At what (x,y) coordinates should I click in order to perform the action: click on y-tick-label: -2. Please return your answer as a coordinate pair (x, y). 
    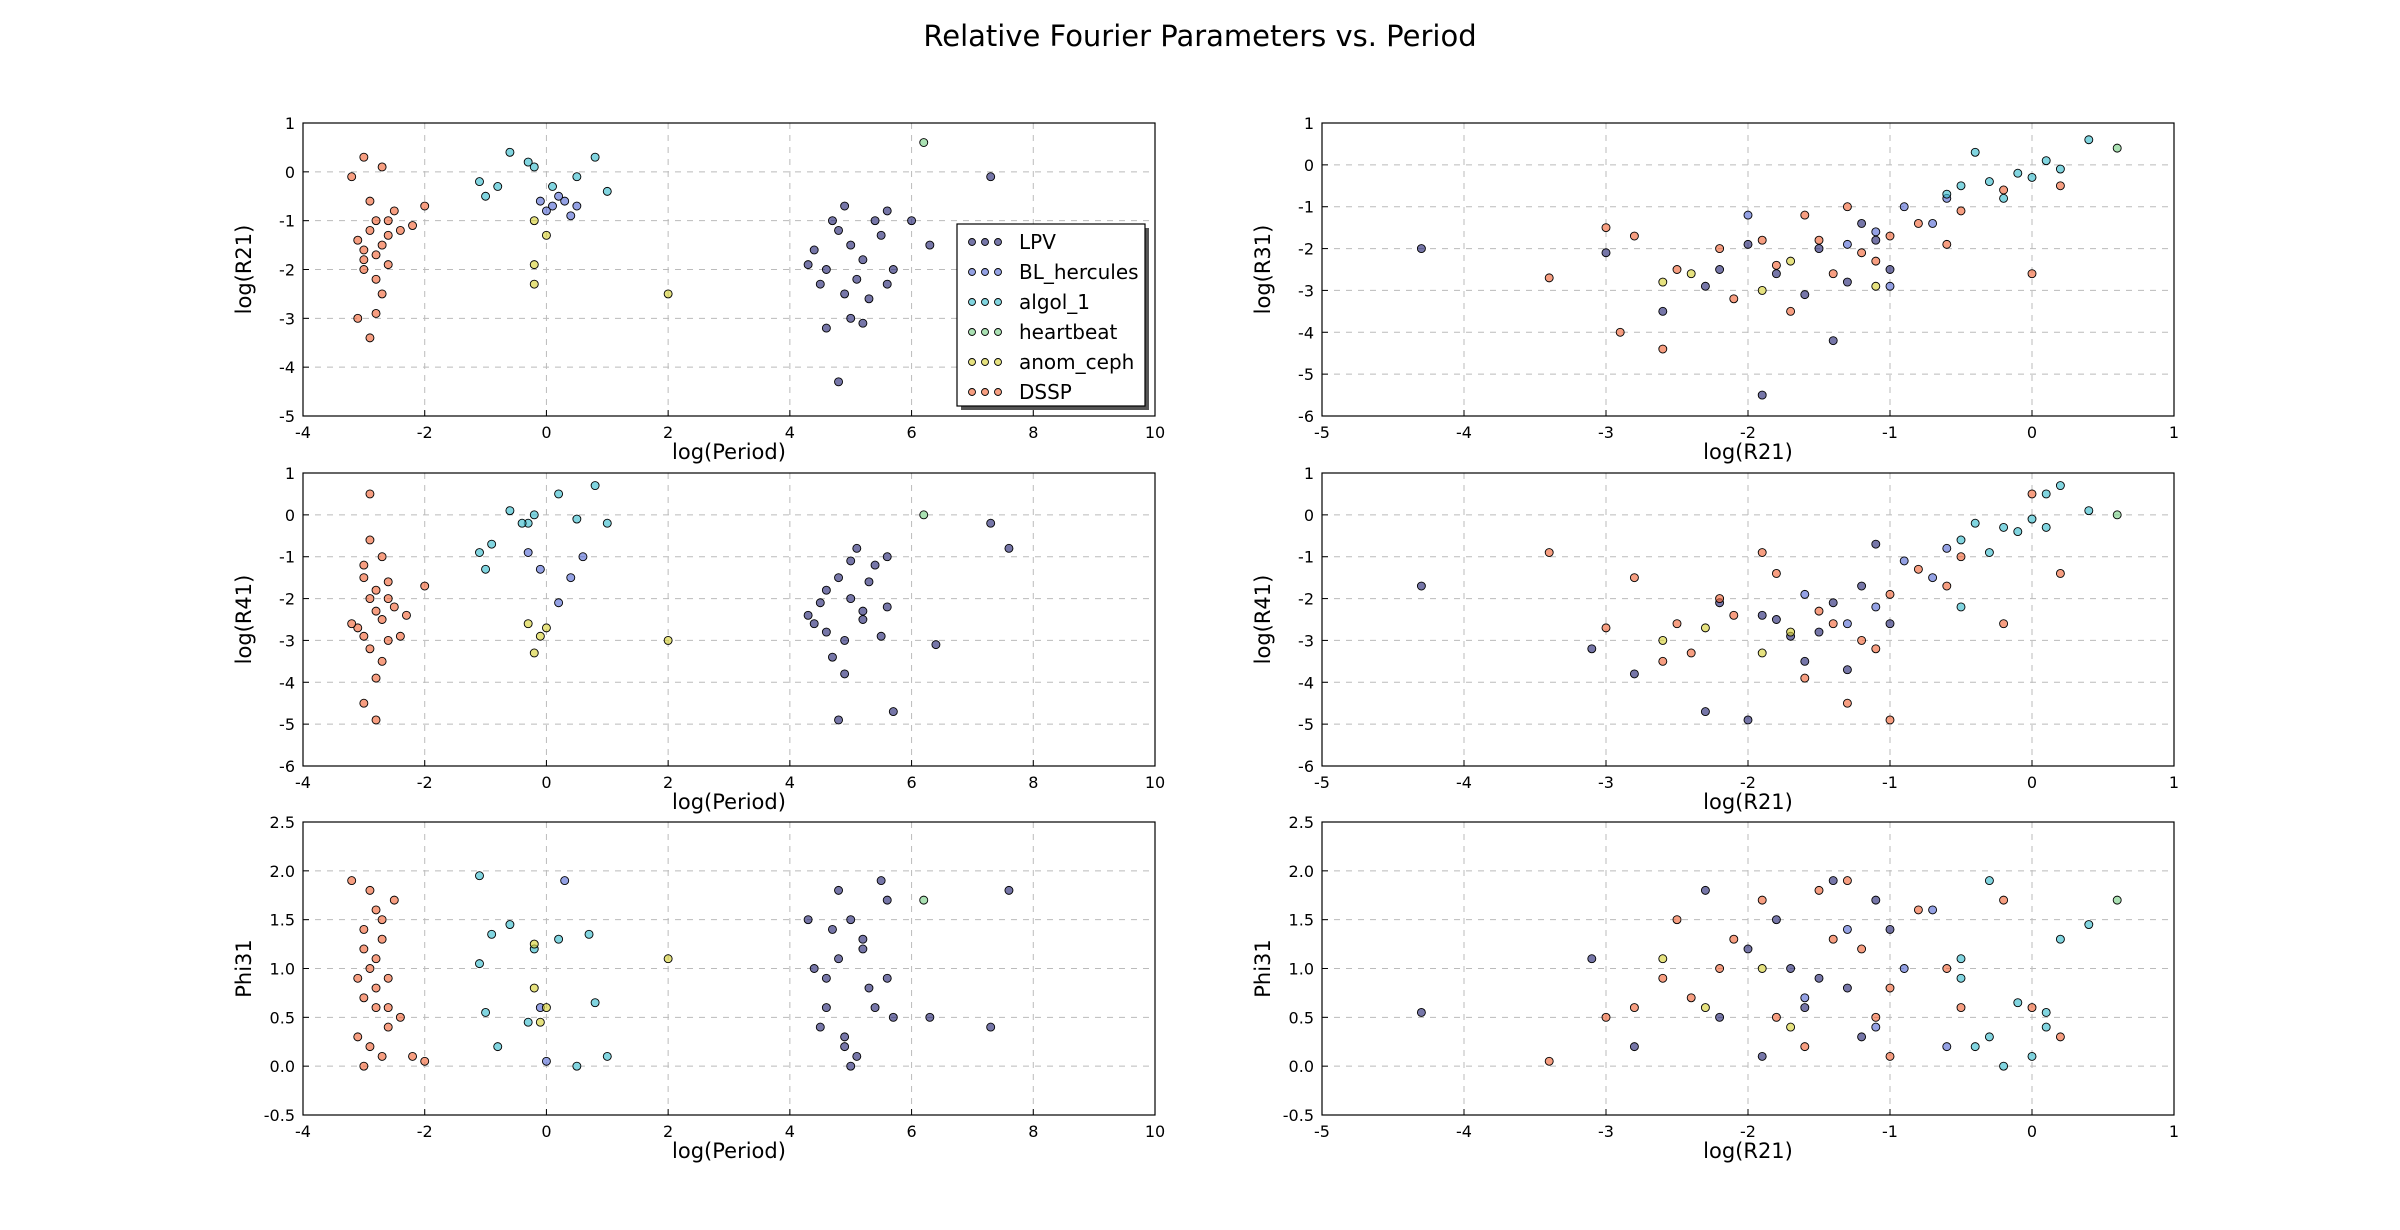
    Looking at the image, I should click on (287, 270).